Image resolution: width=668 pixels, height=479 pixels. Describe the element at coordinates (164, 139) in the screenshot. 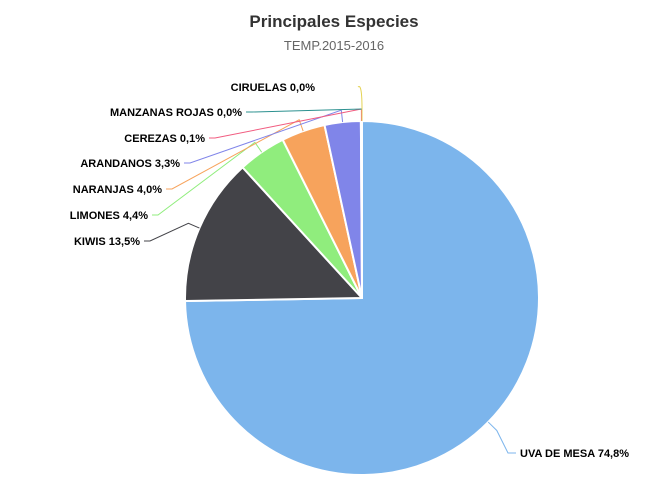

I see `label-cerezas: CEREZAS 0,1%` at that location.